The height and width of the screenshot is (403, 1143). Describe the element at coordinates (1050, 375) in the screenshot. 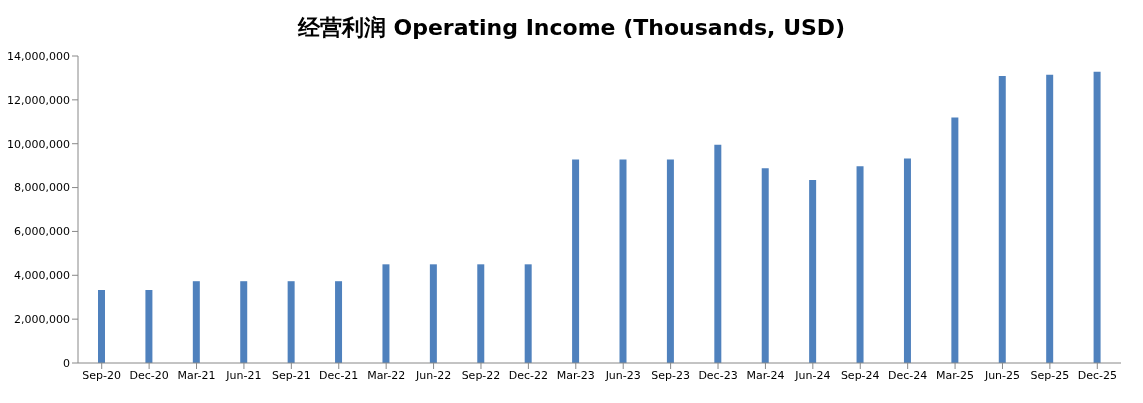

I see `x-tick-label: Sep-25` at that location.